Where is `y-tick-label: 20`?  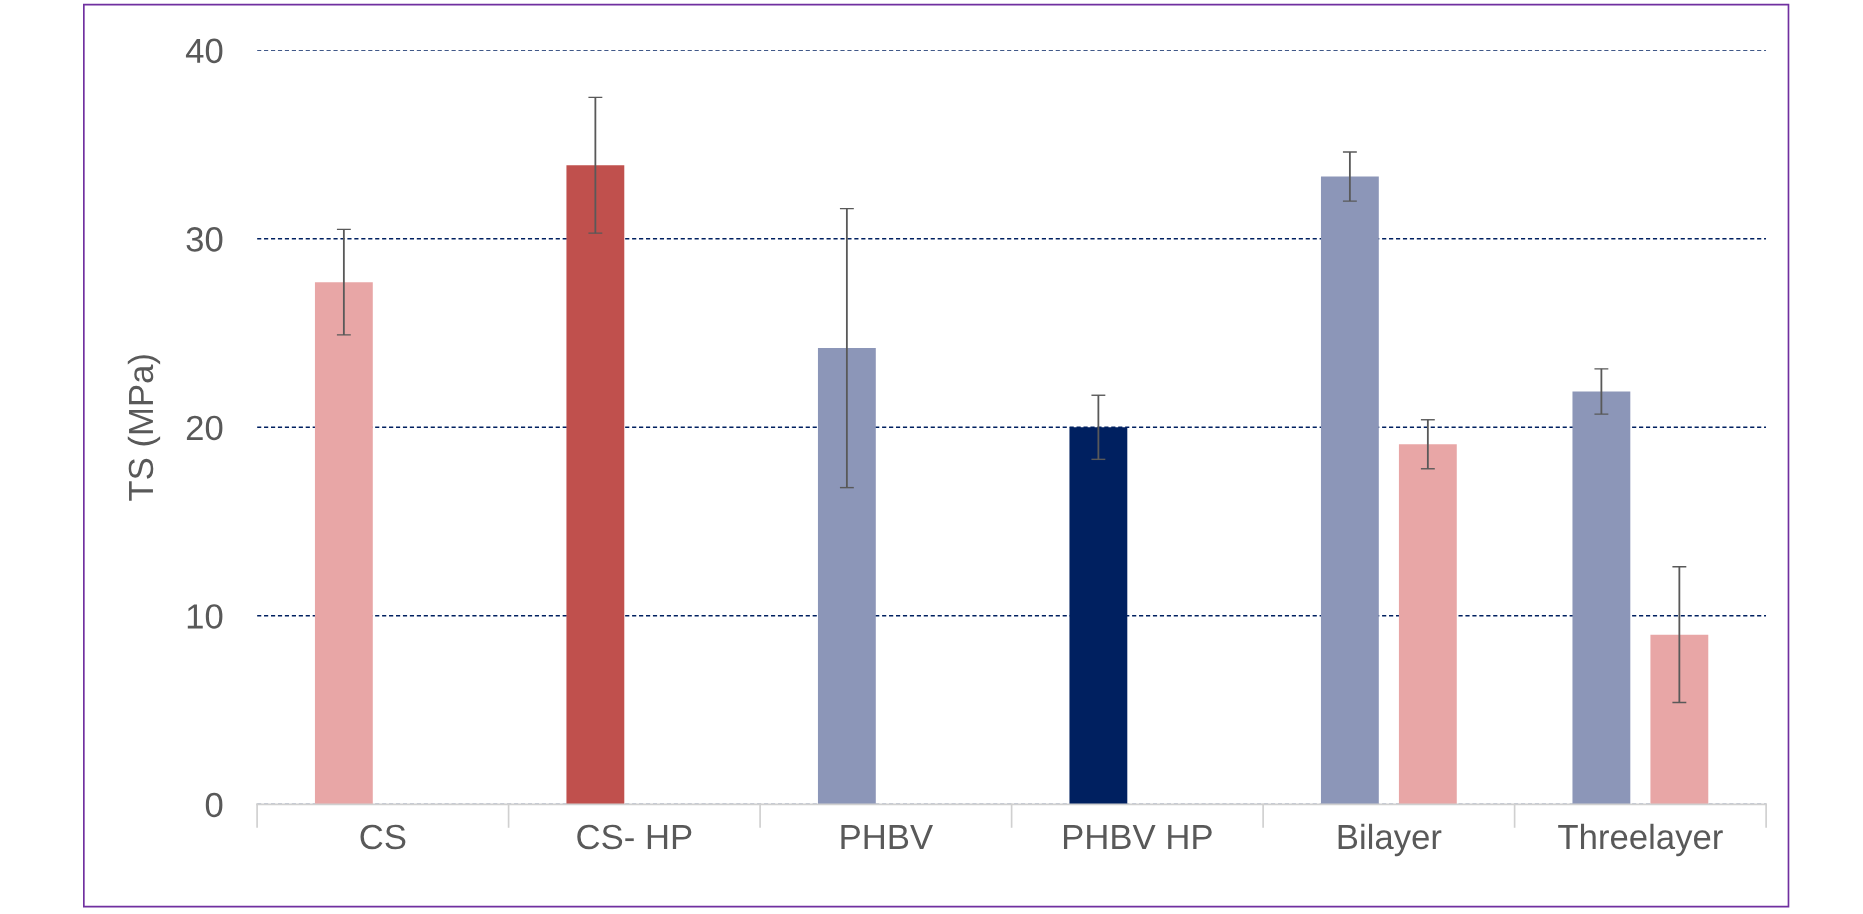
y-tick-label: 20 is located at coordinates (204, 428).